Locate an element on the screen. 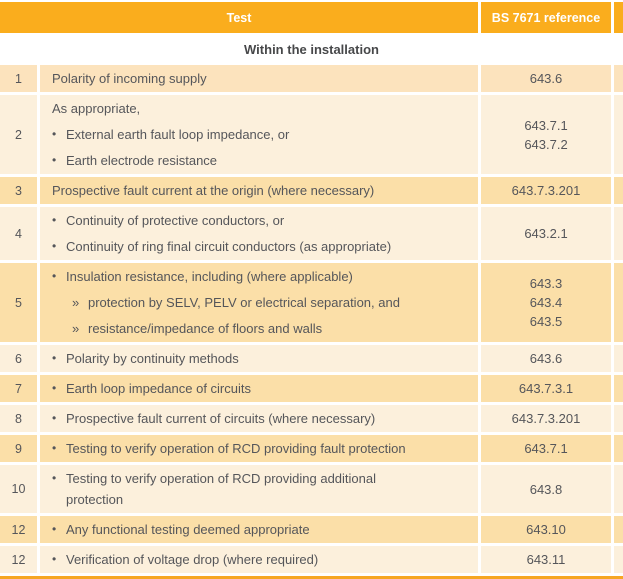 This screenshot has height=579, width=623. reference-cell: 643.10 is located at coordinates (546, 529).